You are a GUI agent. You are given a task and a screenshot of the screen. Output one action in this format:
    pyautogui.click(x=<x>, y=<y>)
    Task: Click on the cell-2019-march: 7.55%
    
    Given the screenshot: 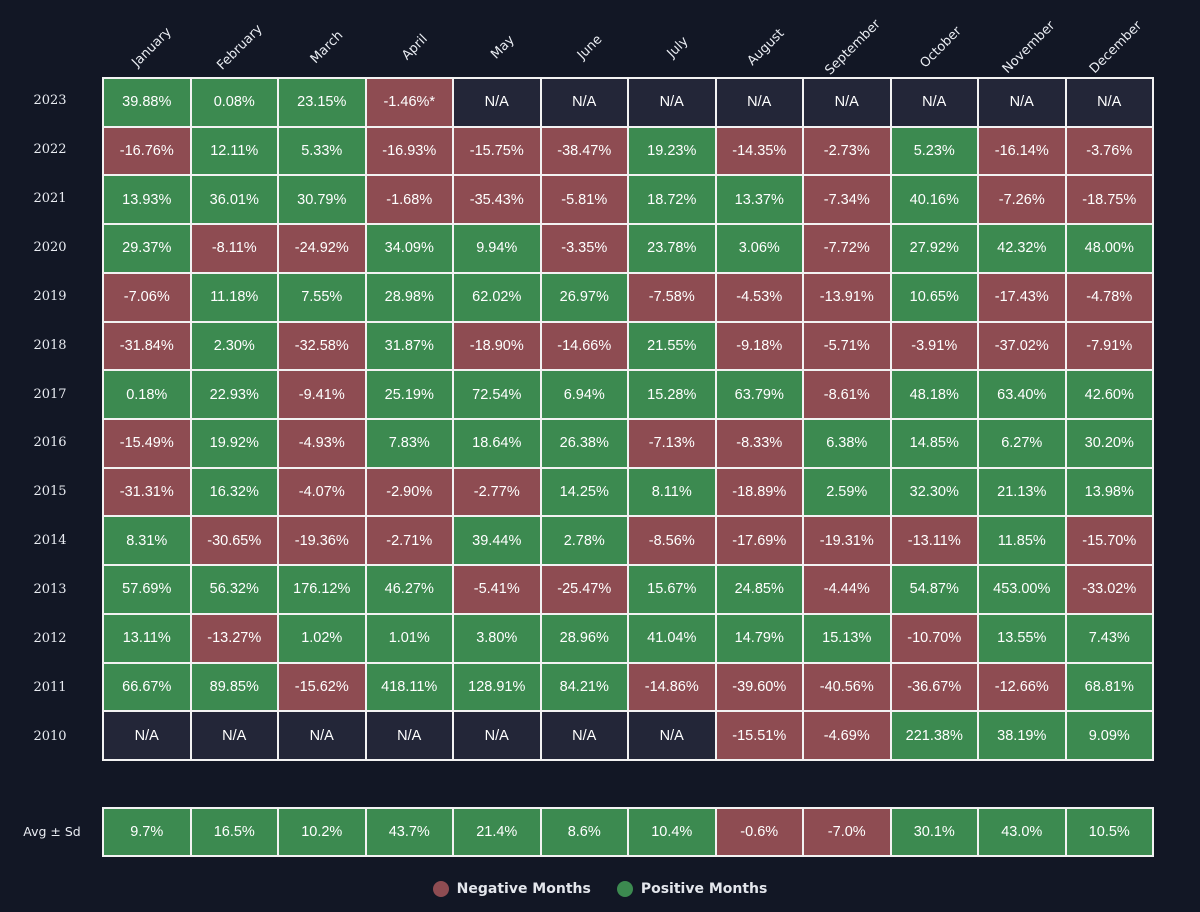 What is the action you would take?
    pyautogui.click(x=322, y=297)
    